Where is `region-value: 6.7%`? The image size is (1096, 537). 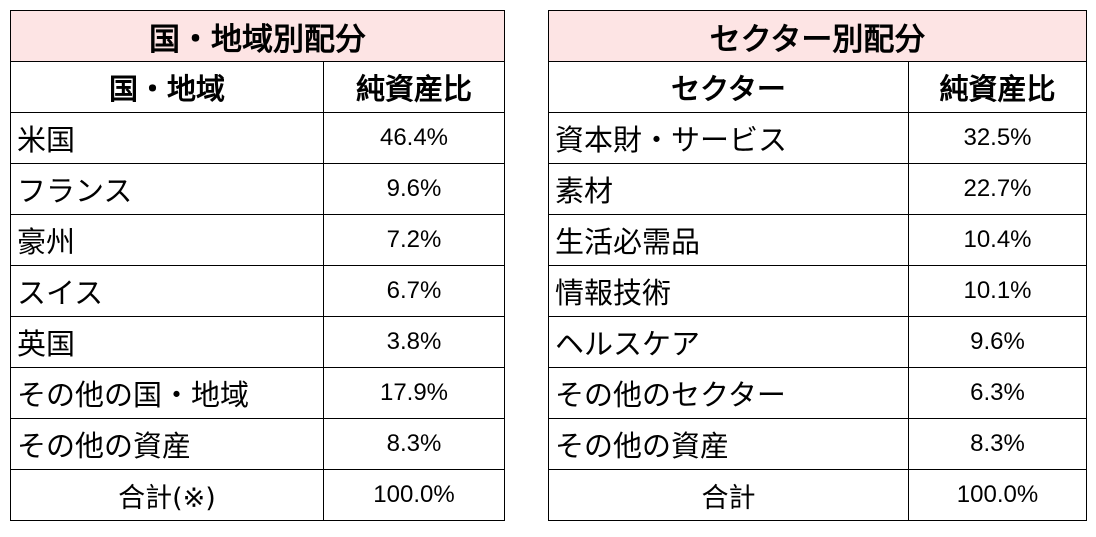
region-value: 6.7% is located at coordinates (414, 291).